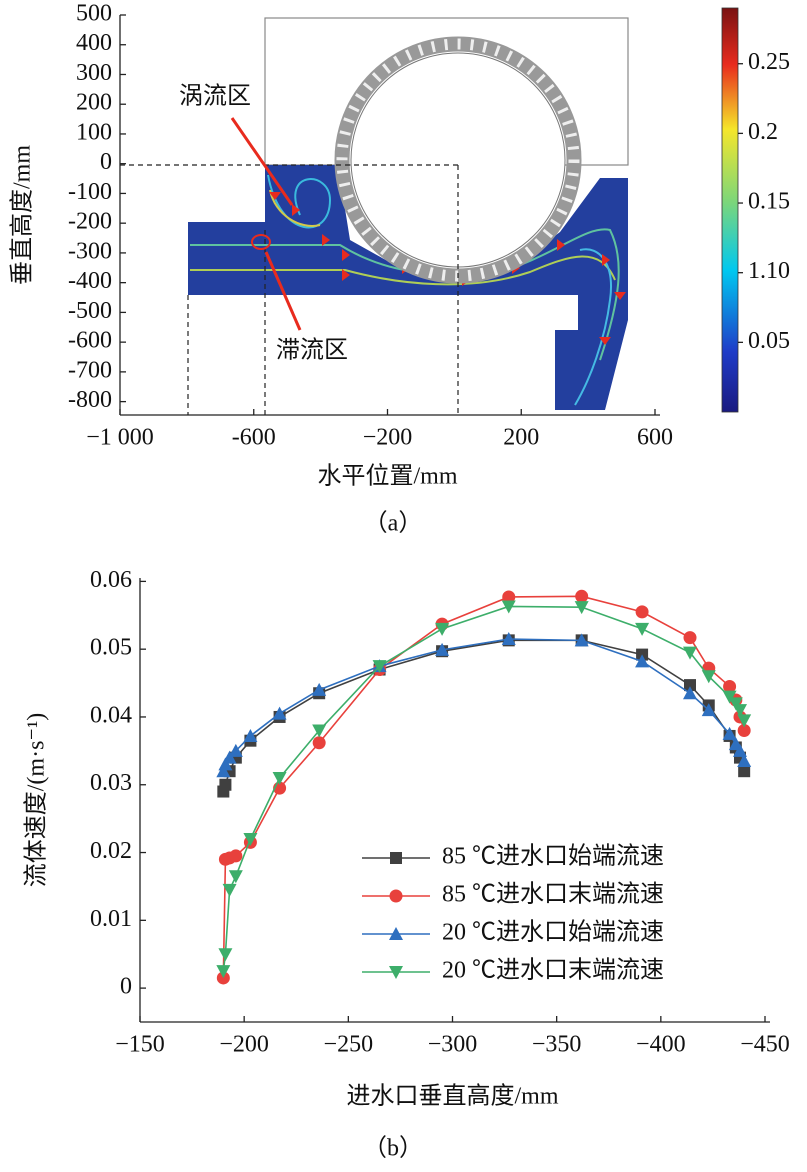  Describe the element at coordinates (453, 1045) in the screenshot. I see `x-tick-label: −300` at that location.